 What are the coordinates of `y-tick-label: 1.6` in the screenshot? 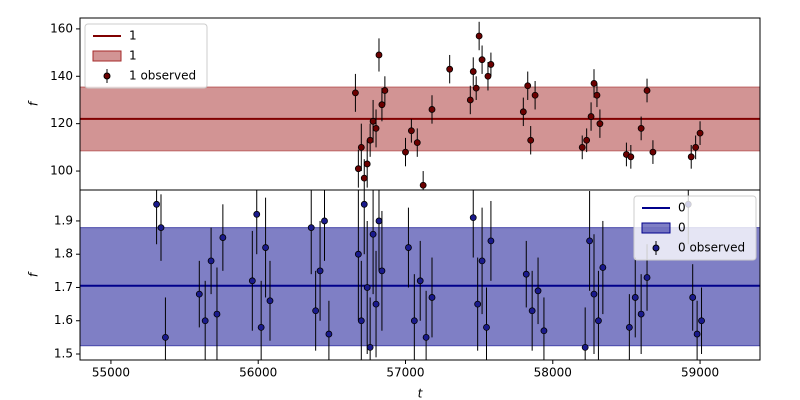 It's located at (63, 320).